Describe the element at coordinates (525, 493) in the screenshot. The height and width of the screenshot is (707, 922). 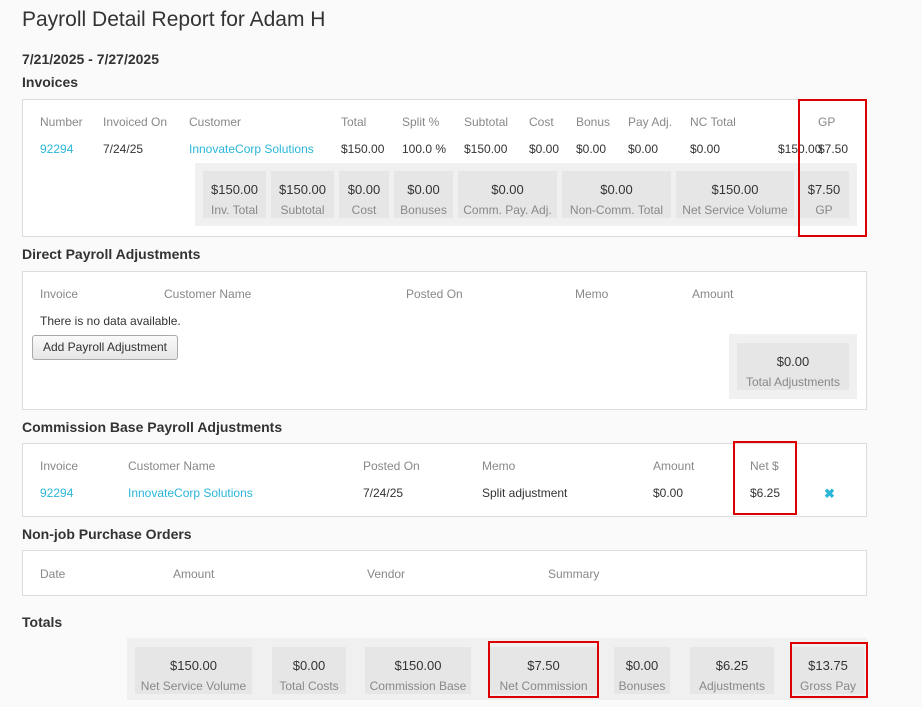
I see `cell: Split adjustment` at that location.